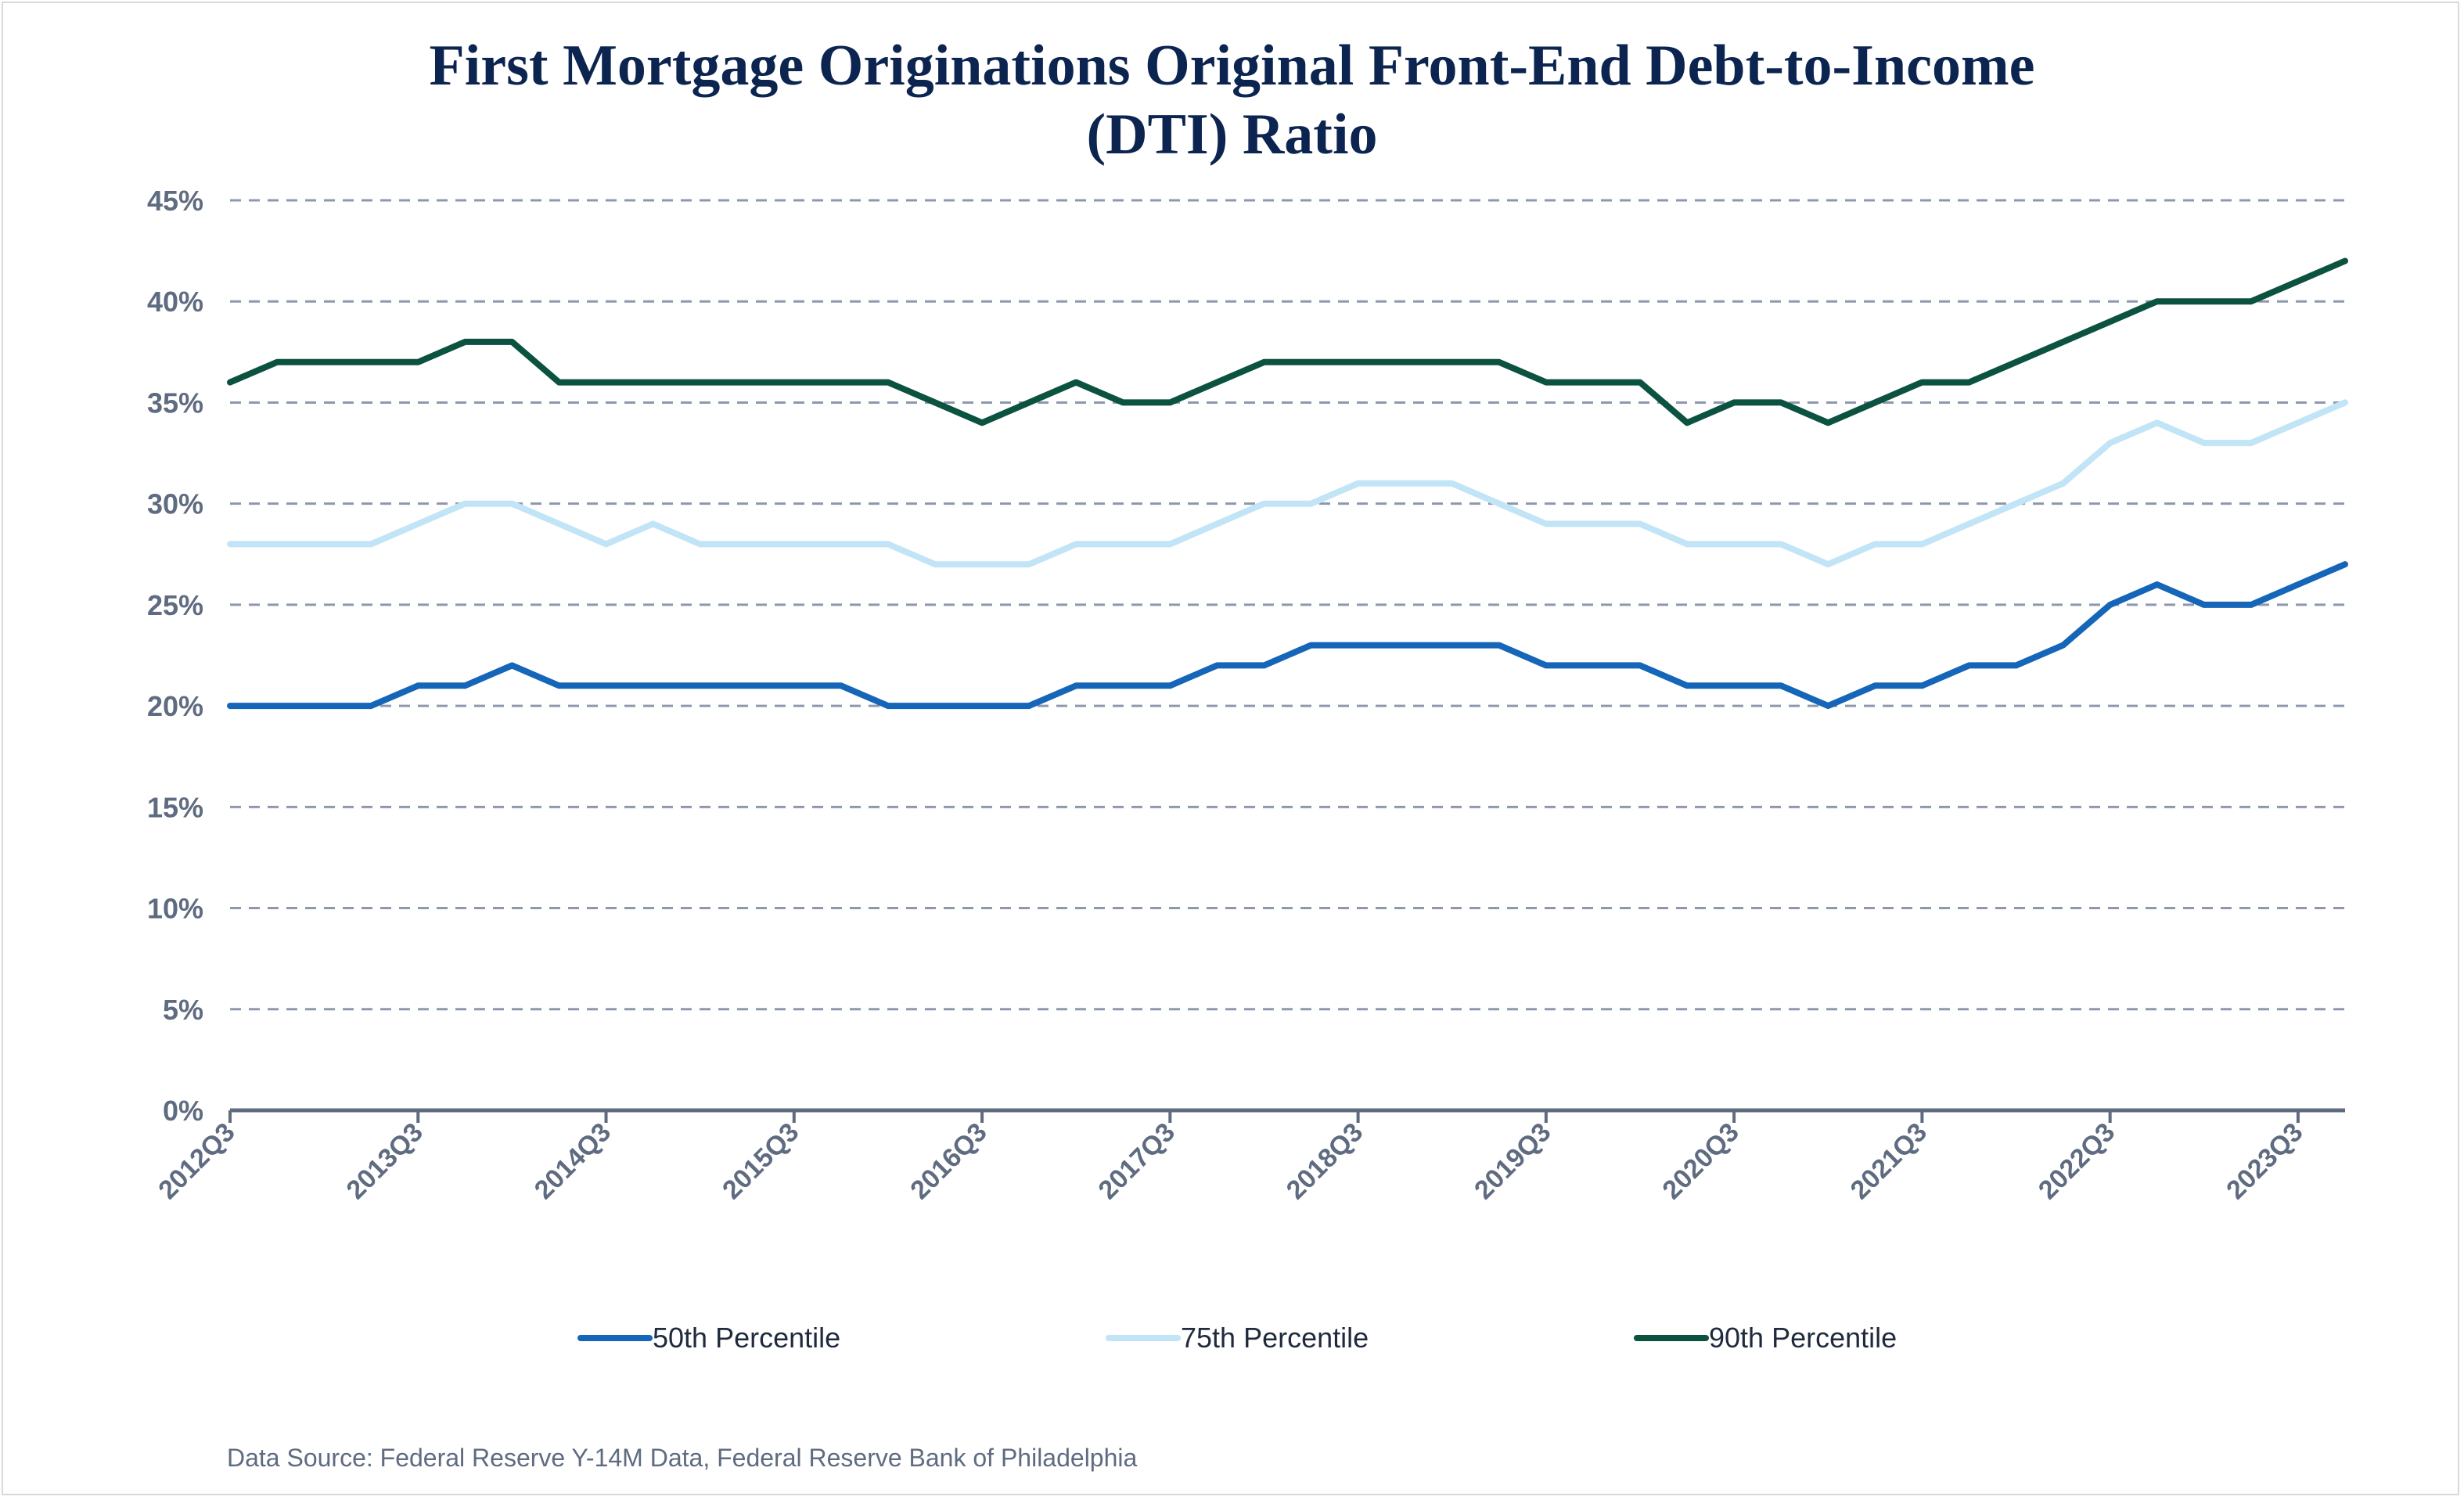  Describe the element at coordinates (175, 302) in the screenshot. I see `y-tick-label: 40%` at that location.